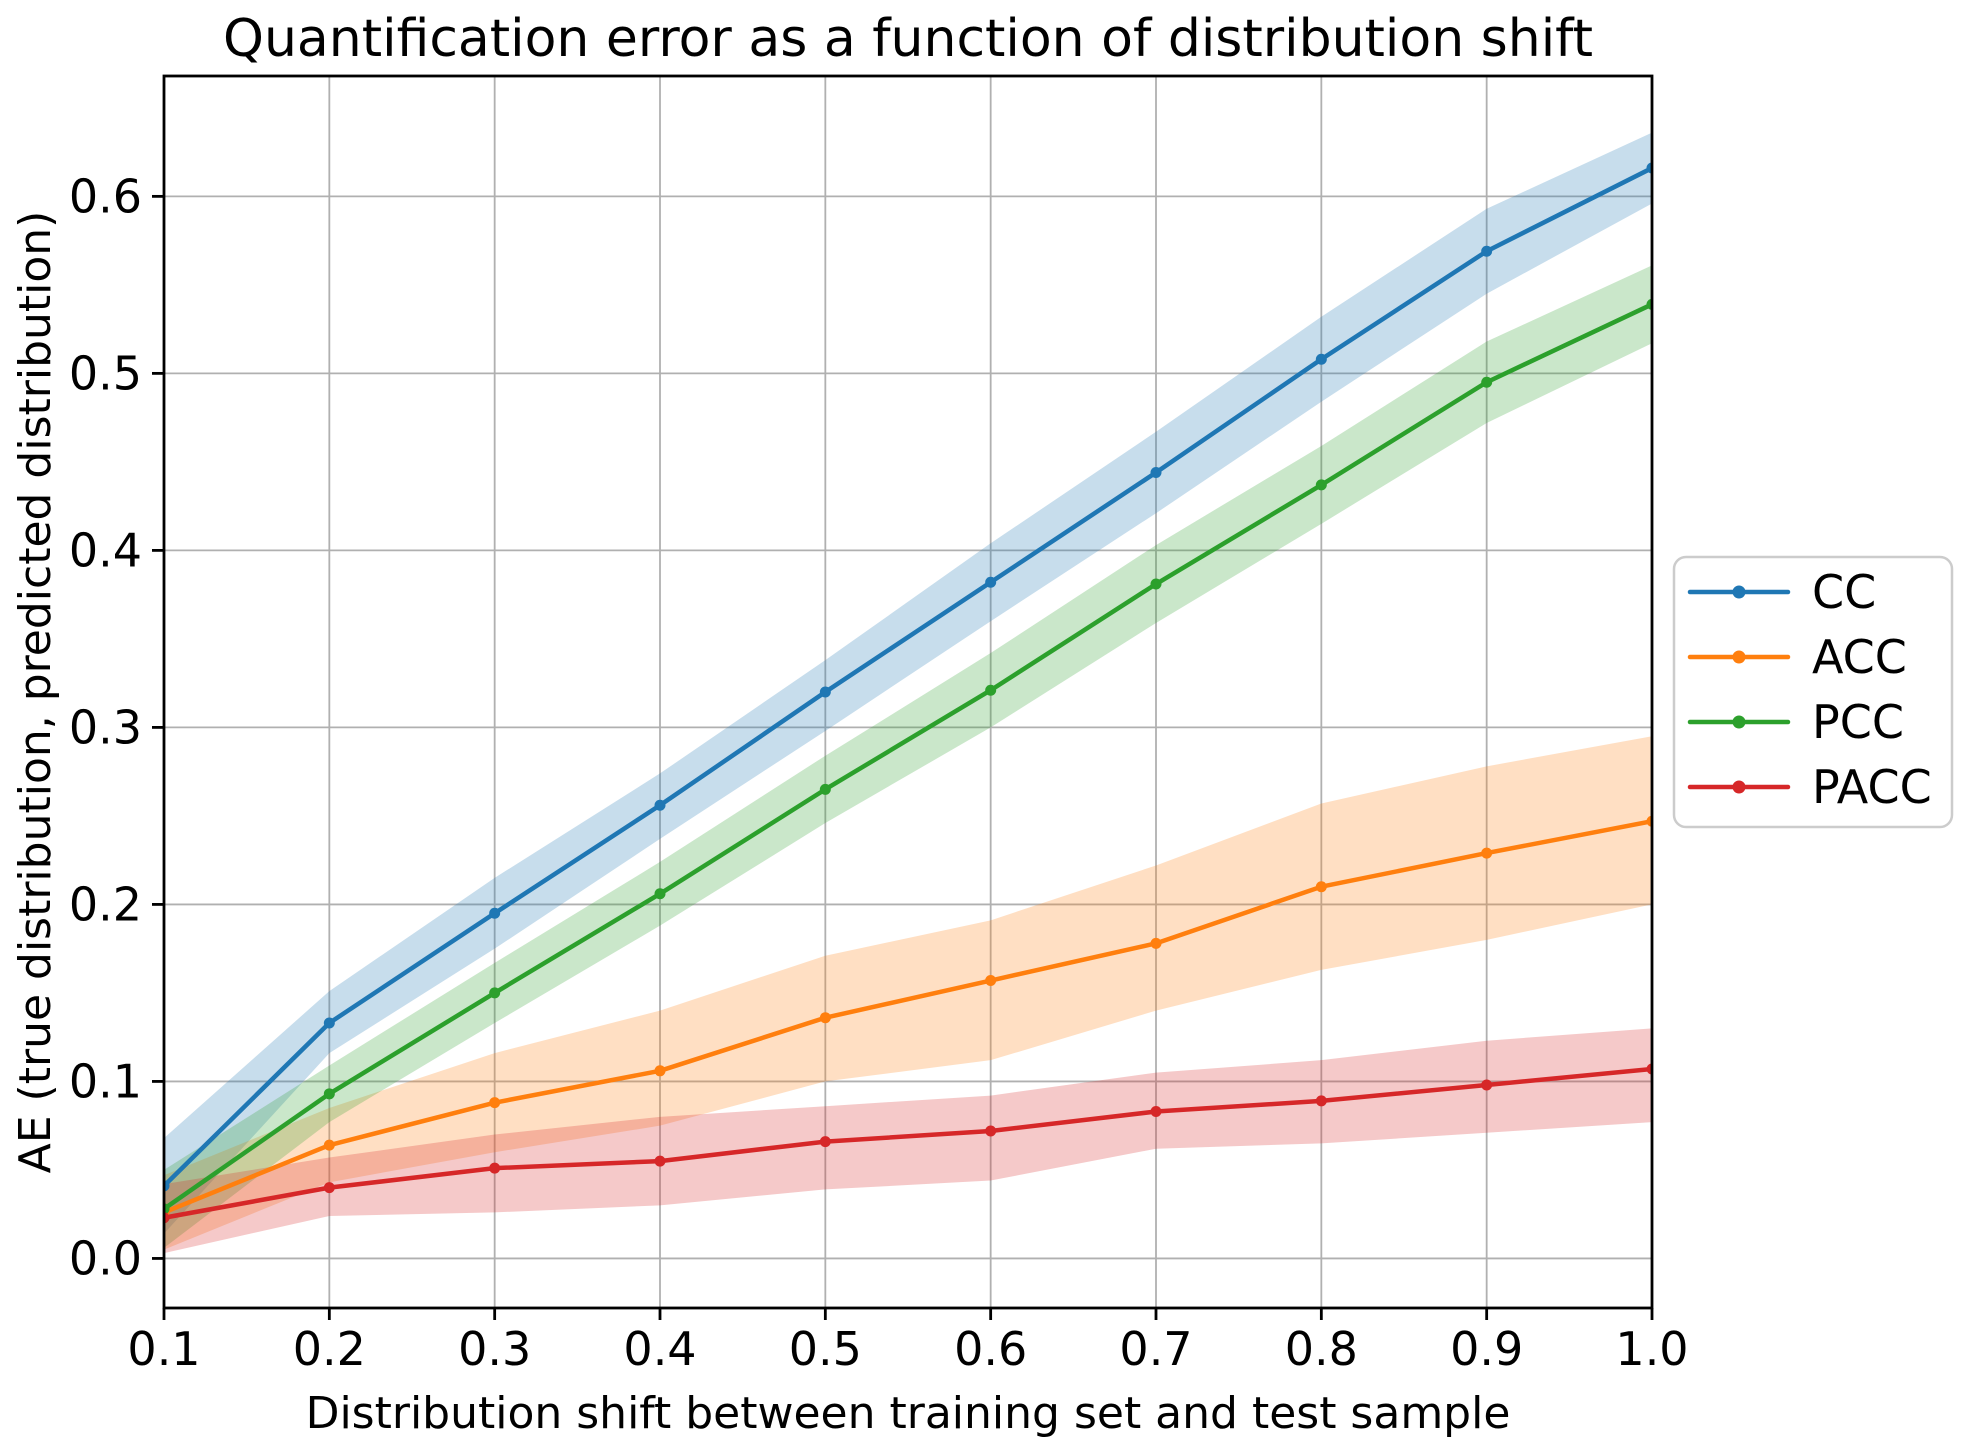 This screenshot has width=1969, height=1446. I want to click on legend-marker-pcc, so click(1739, 722).